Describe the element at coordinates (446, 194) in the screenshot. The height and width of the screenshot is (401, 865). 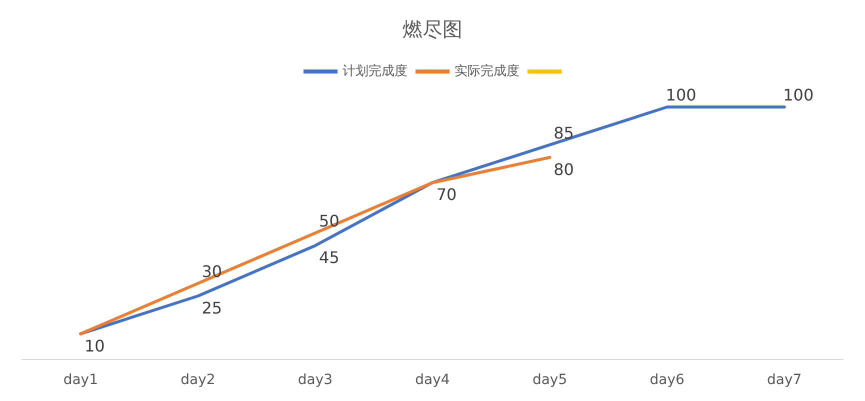
I see `data-label: 70` at that location.